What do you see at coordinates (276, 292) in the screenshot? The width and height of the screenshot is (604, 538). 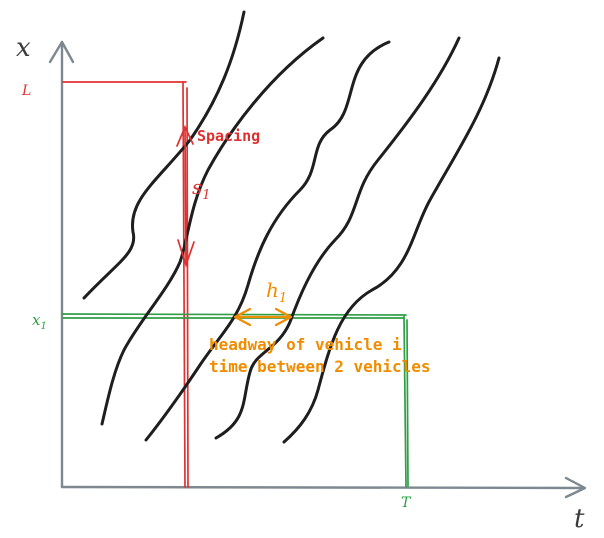 I see `headway-symbol: h1` at bounding box center [276, 292].